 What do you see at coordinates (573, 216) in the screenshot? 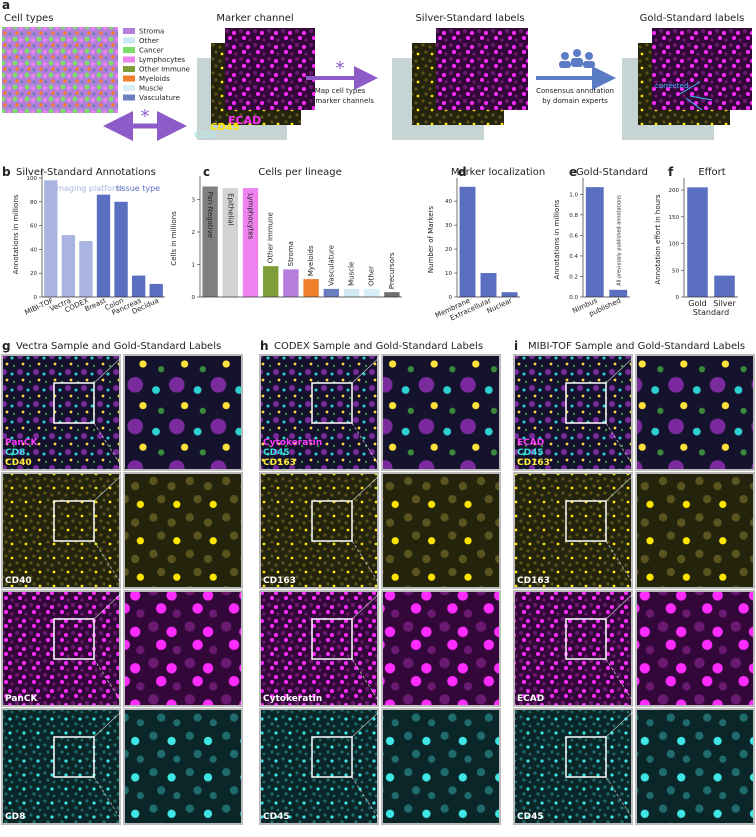
I see `y-tick-label: 0.8` at bounding box center [573, 216].